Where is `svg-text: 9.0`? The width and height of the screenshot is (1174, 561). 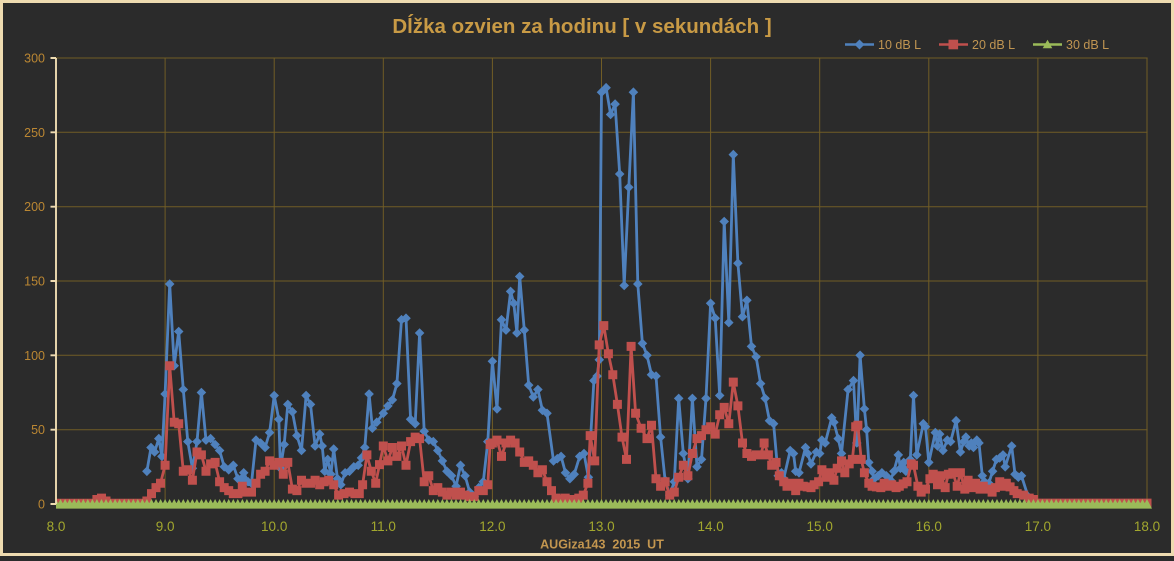 svg-text: 9.0 is located at coordinates (165, 526).